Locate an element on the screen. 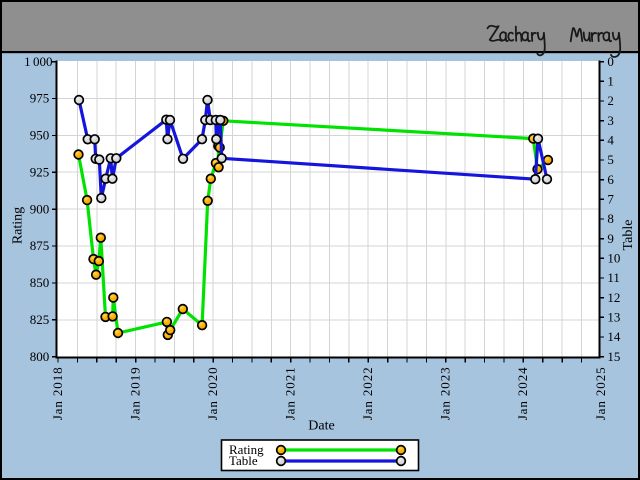 This screenshot has height=480, width=640. svg-text: 925 is located at coordinates (40, 171).